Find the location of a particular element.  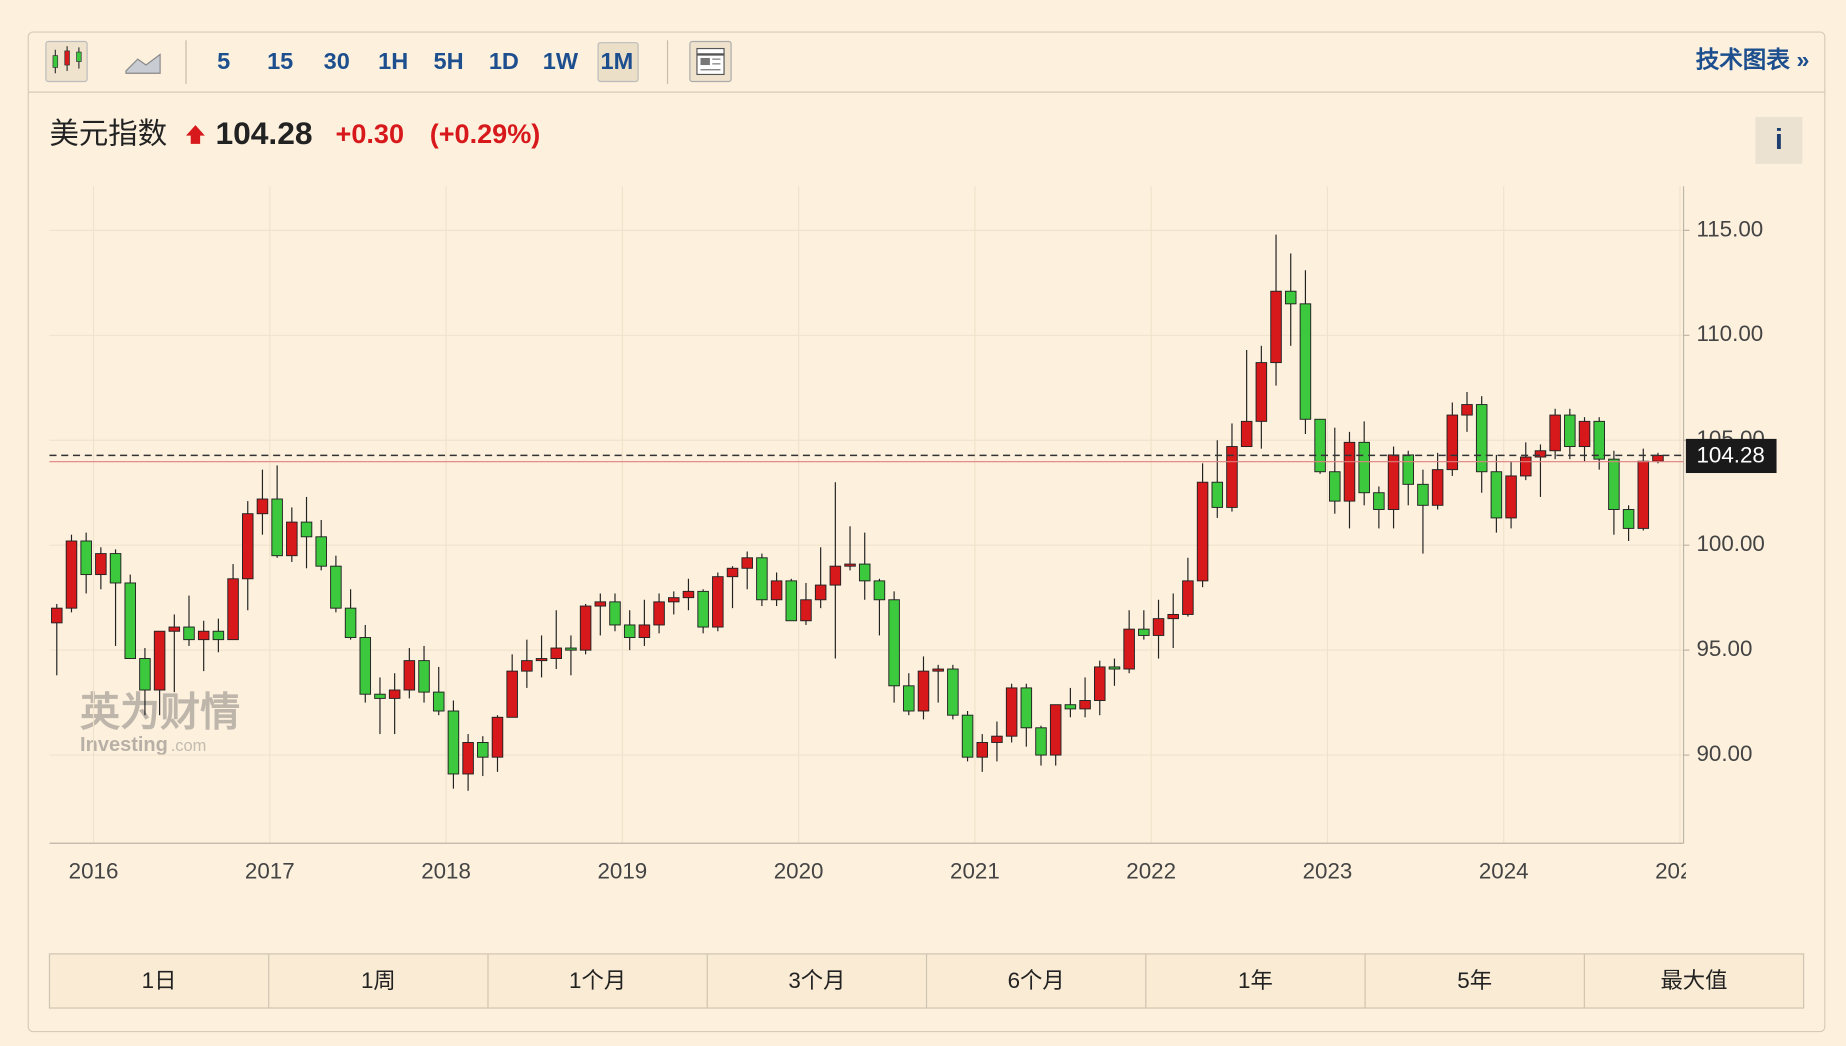

watermark-en: Investing is located at coordinates (124, 745).